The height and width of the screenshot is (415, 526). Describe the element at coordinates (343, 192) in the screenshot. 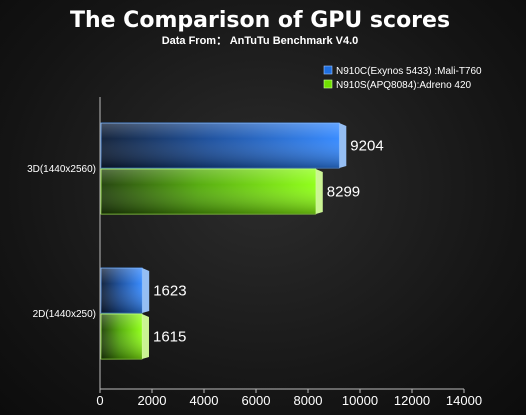

I see `value-label-1-2: 8299` at that location.